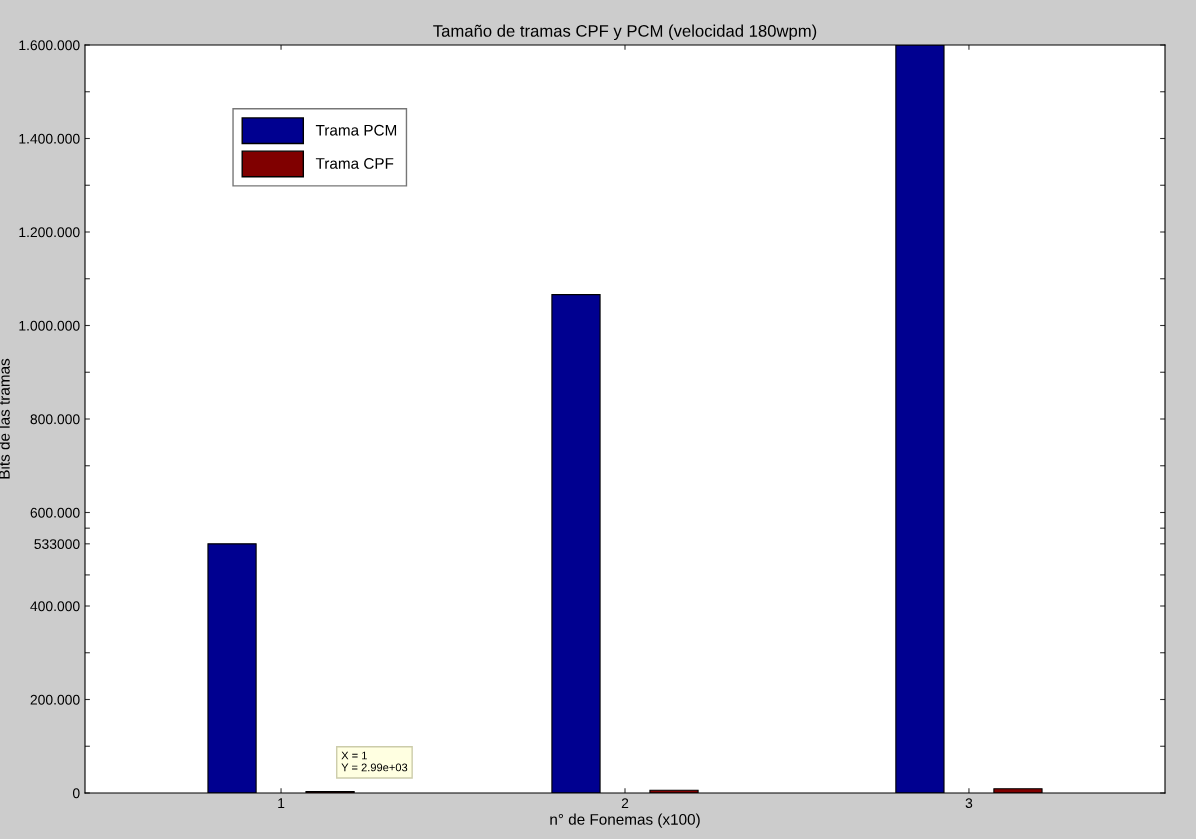  Describe the element at coordinates (57, 544) in the screenshot. I see `y-tick-label: 533000` at that location.